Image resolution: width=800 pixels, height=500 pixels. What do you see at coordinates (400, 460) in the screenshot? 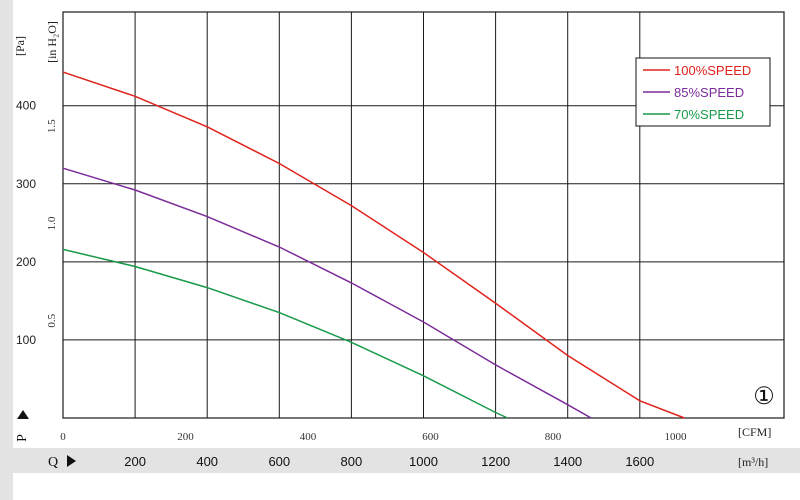
I see `bottom-band` at bounding box center [400, 460].